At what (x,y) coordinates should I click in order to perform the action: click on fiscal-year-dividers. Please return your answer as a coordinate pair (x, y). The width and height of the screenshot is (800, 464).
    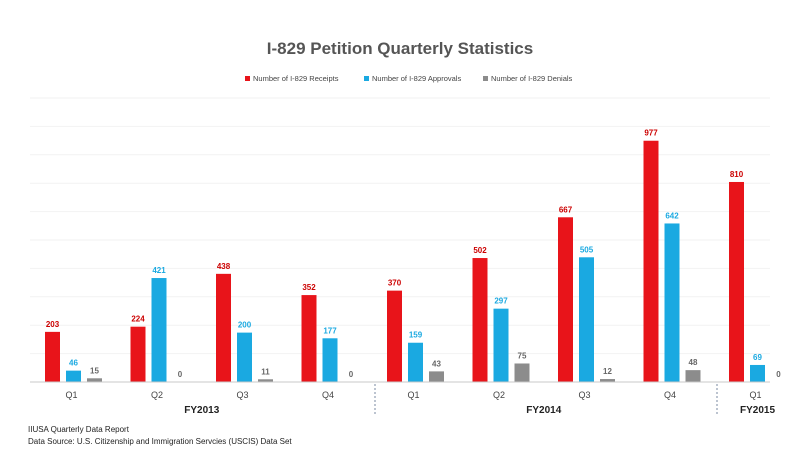
    Looking at the image, I should click on (546, 400).